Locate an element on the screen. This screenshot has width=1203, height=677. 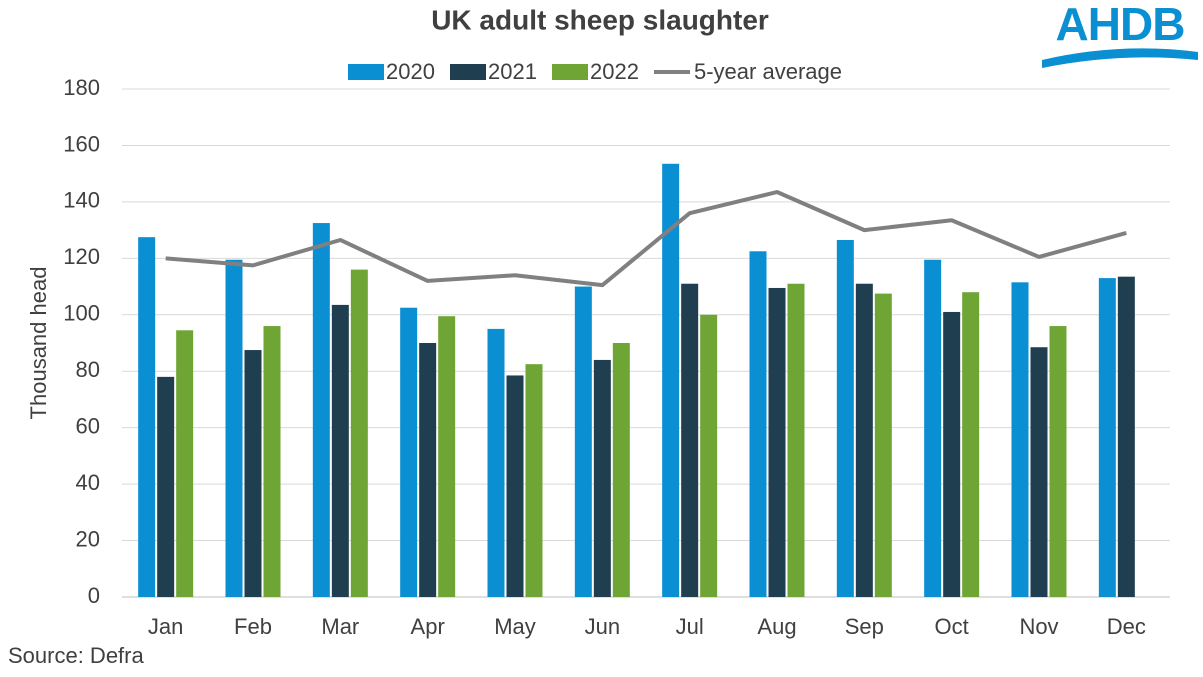
x-tick-label: Mar is located at coordinates (340, 626).